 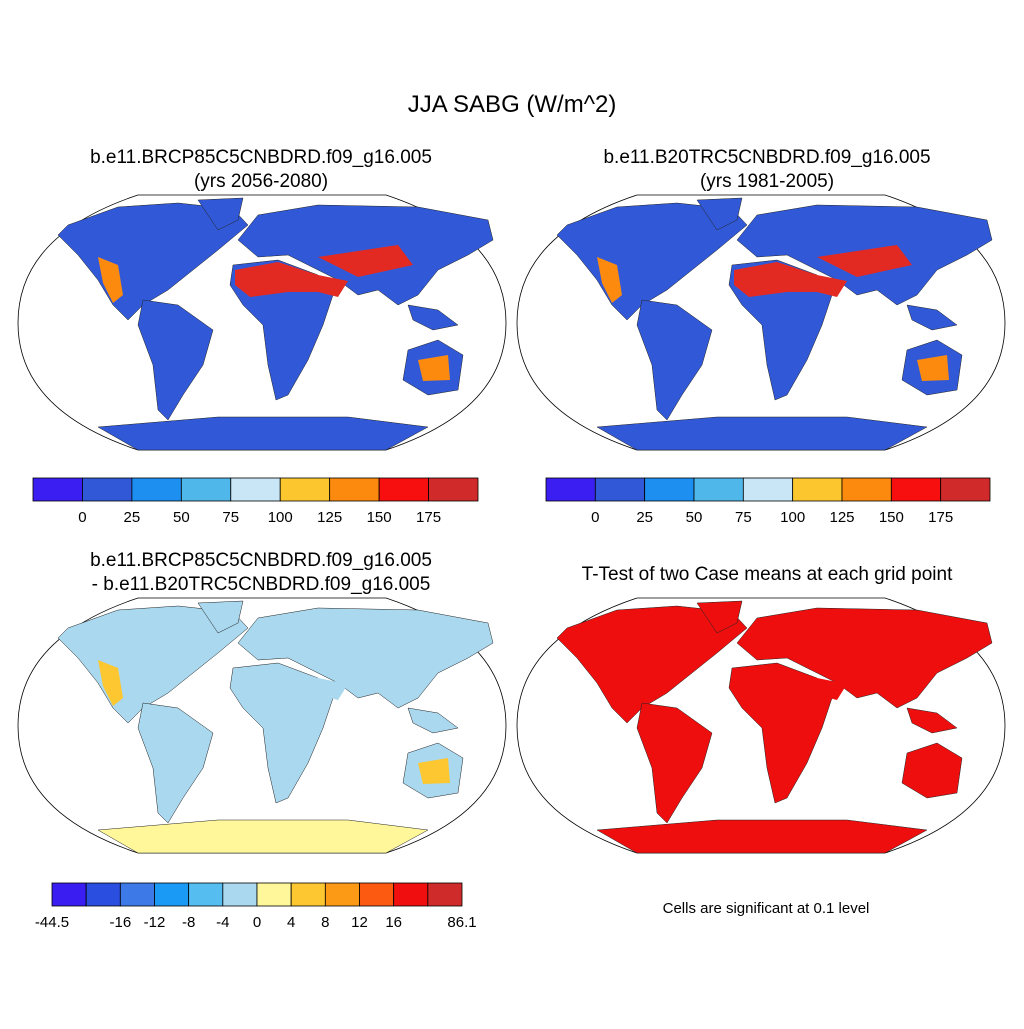 What do you see at coordinates (359, 922) in the screenshot?
I see `colorbar-label: 12` at bounding box center [359, 922].